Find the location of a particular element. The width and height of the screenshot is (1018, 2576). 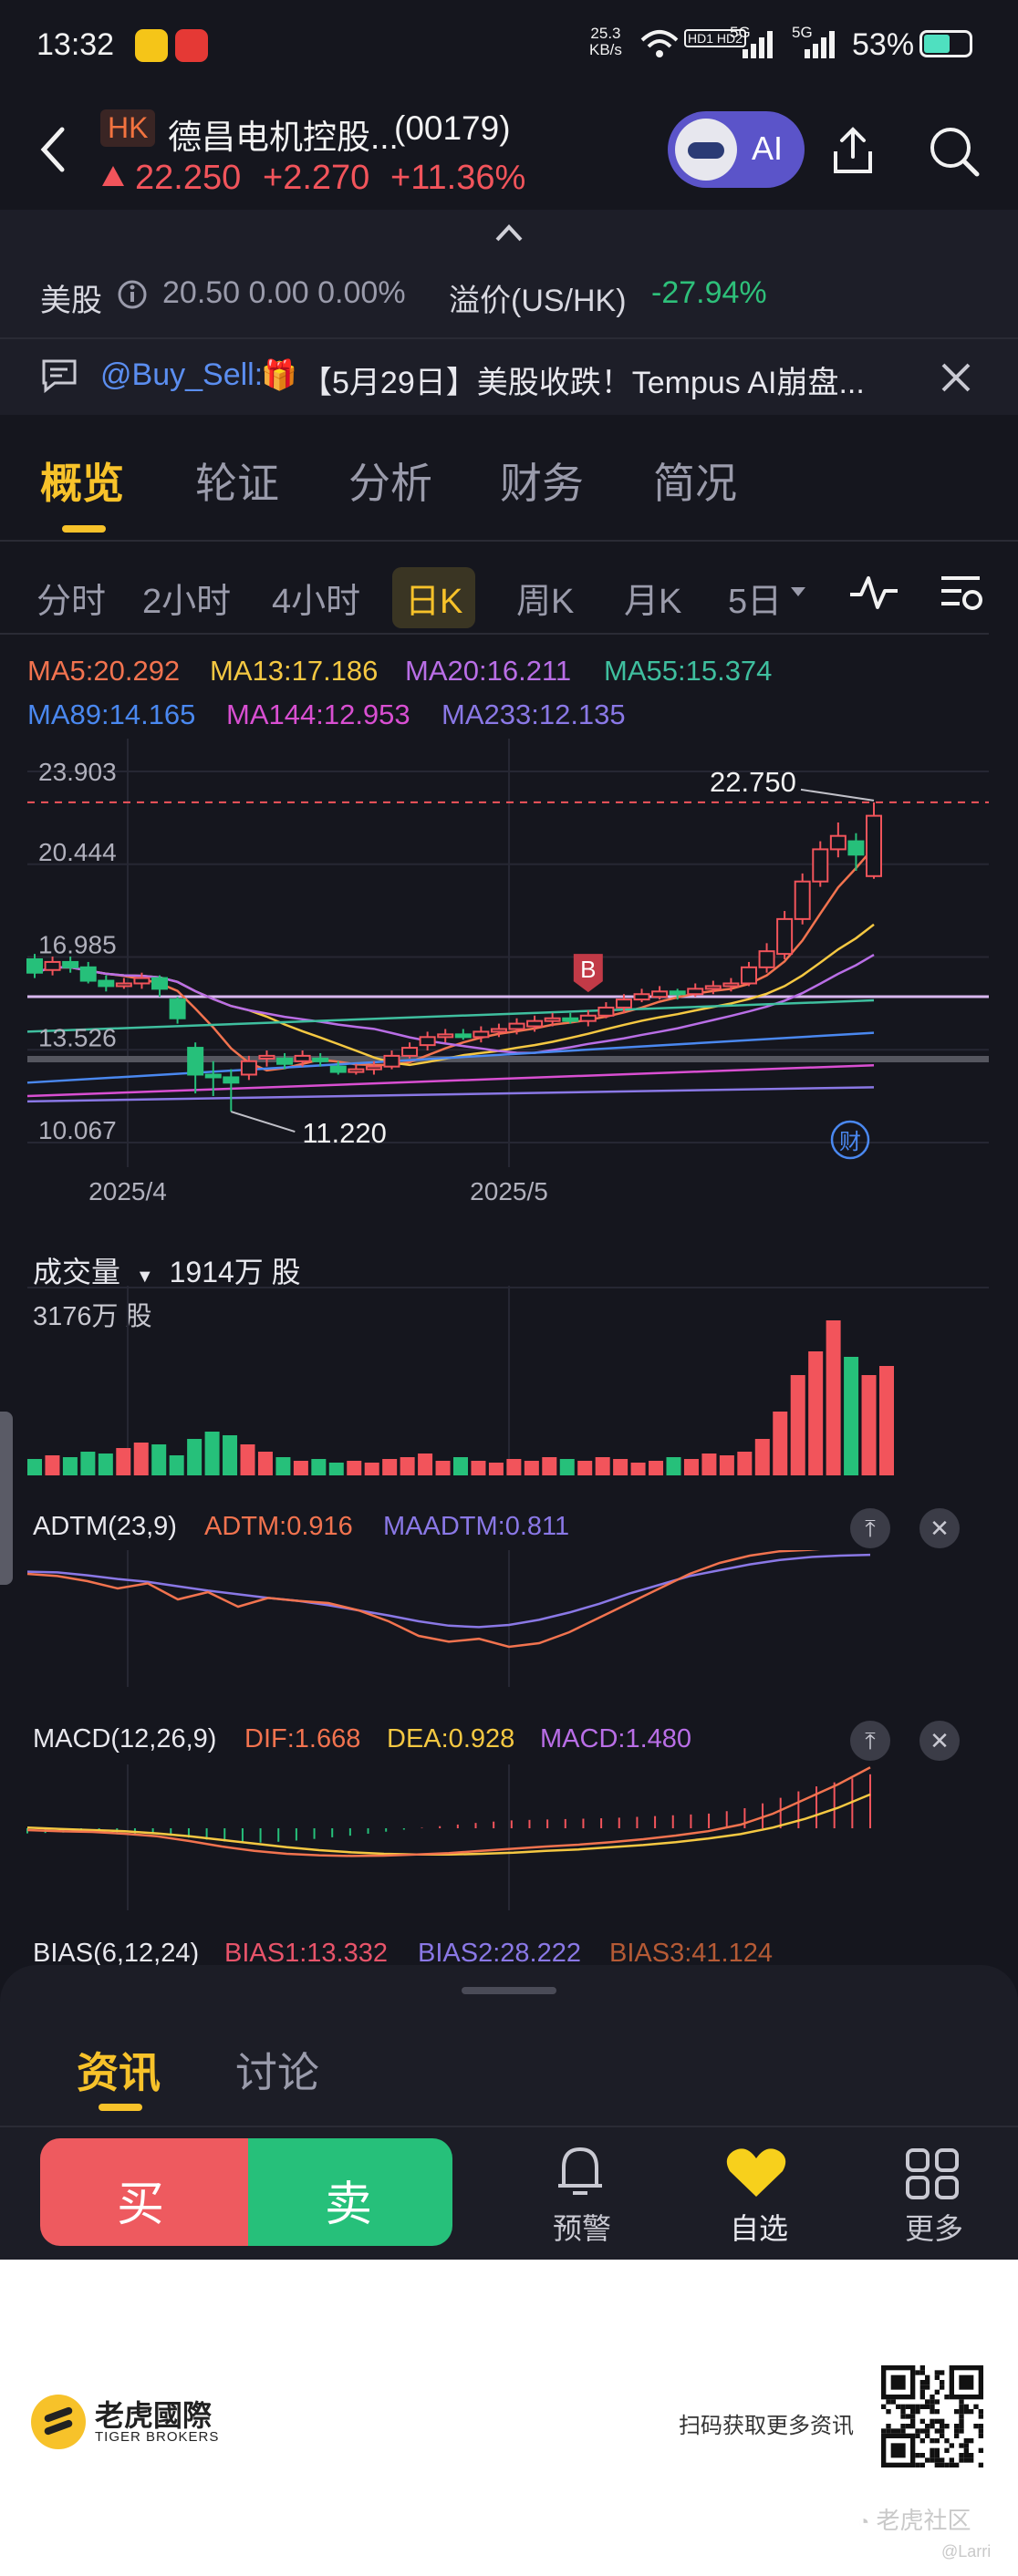

clock: 13:32 is located at coordinates (75, 44).